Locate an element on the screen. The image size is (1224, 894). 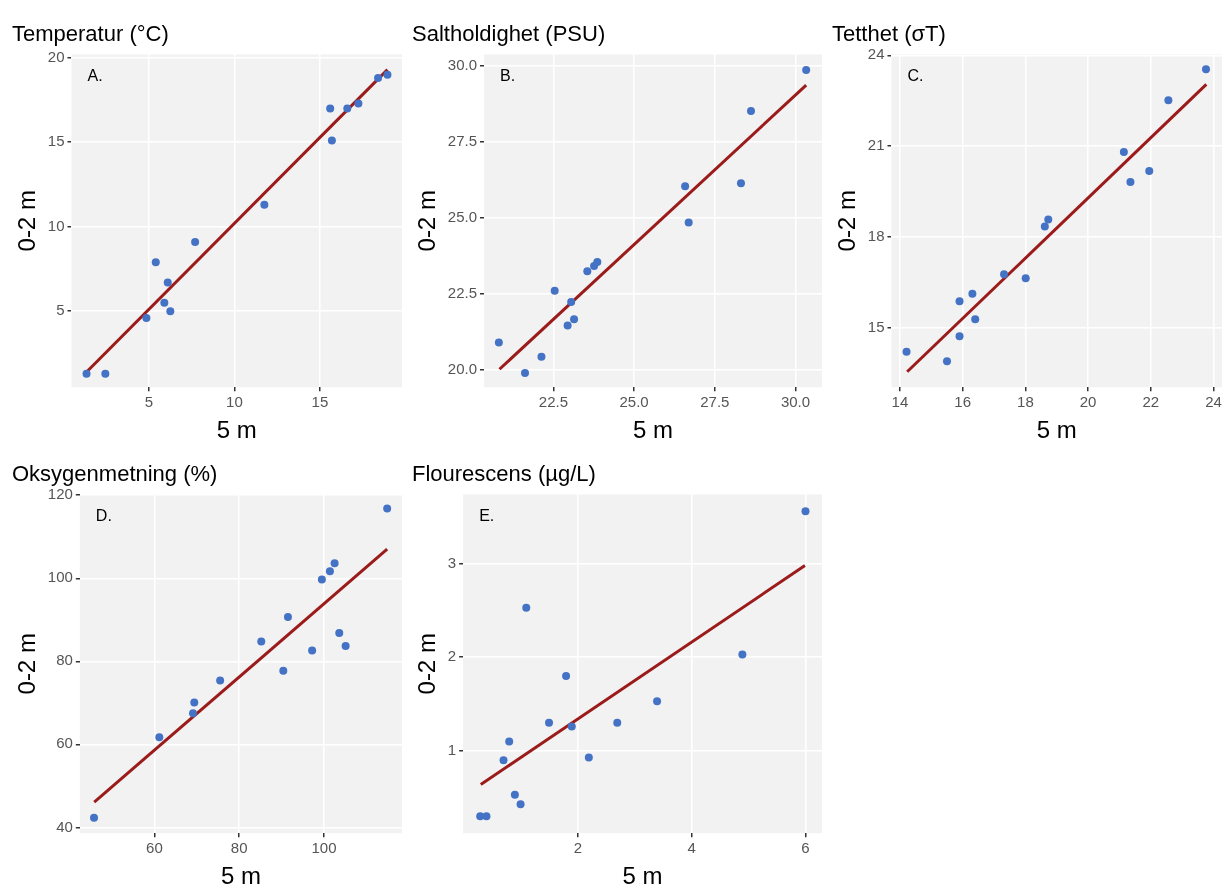
y-tick-label: 22.5 is located at coordinates (462, 292).